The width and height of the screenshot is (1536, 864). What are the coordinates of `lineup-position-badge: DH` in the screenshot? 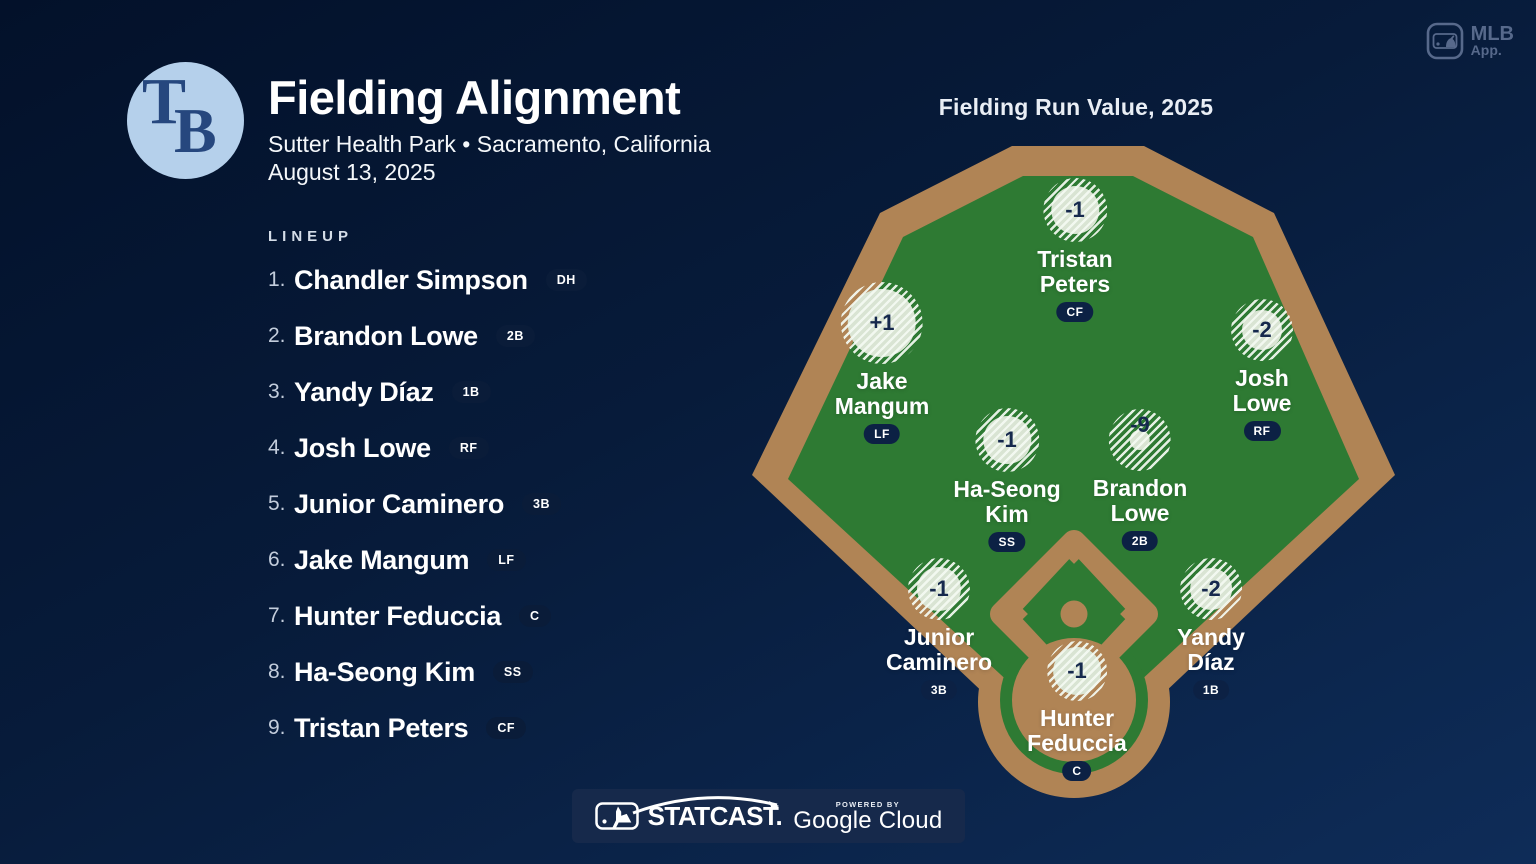 It's located at (566, 280).